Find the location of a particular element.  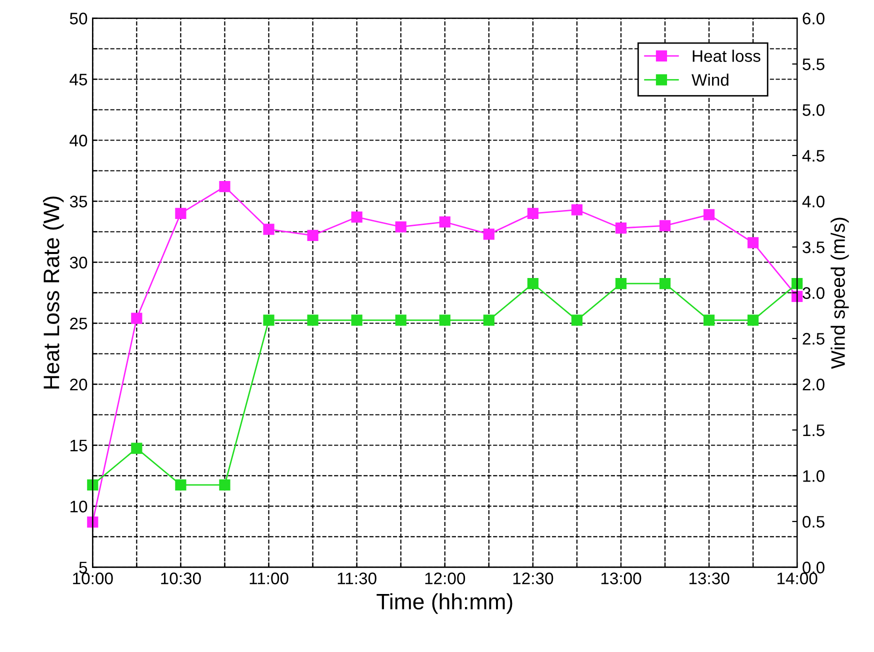

y2-tick-label: 1.5 is located at coordinates (813, 430).